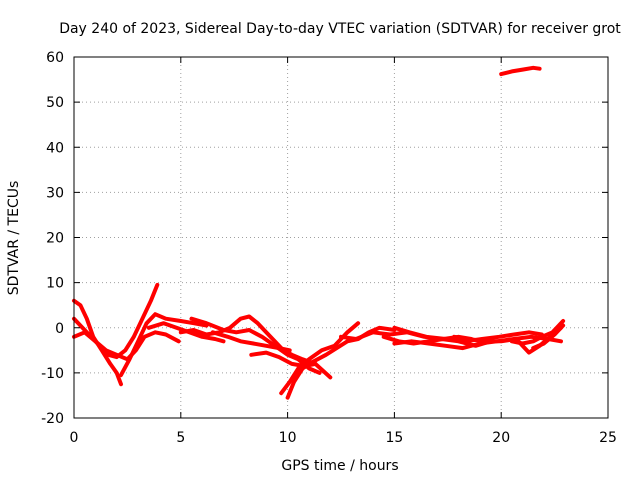  What do you see at coordinates (52, 419) in the screenshot?
I see `y-tick-label: -20` at bounding box center [52, 419].